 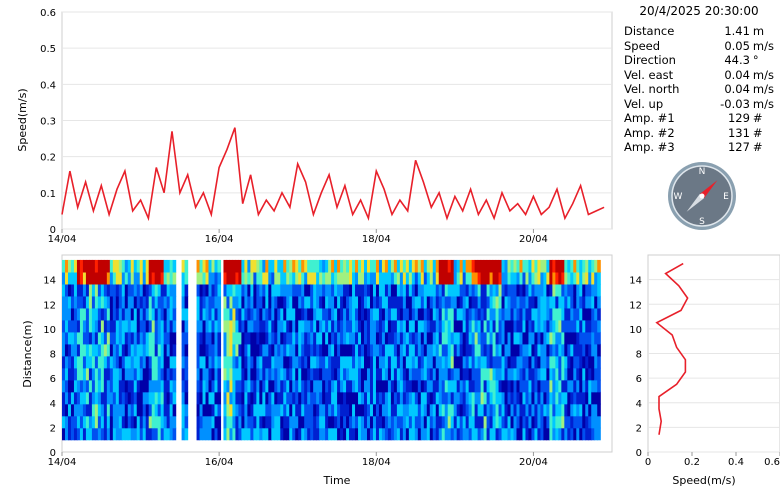 I want to click on y-tick-label: 0, so click(x=53, y=230).